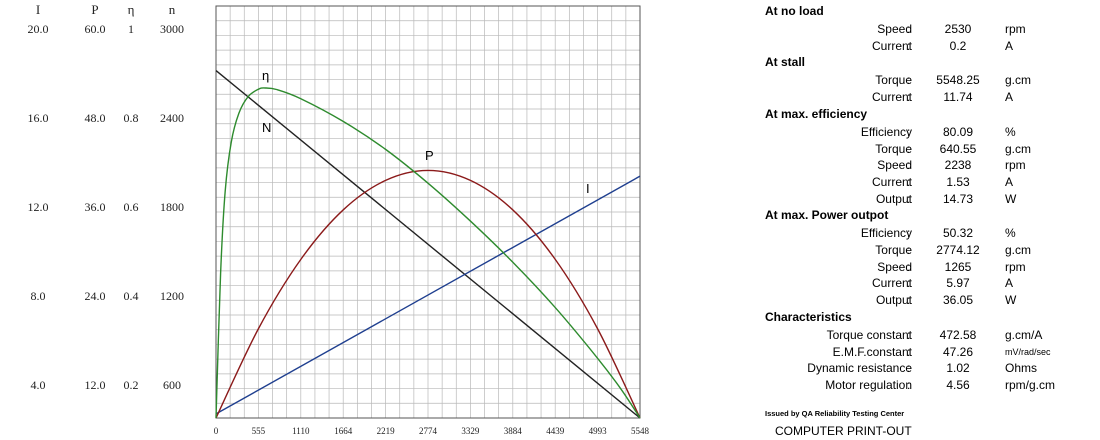  What do you see at coordinates (958, 97) in the screenshot?
I see `spec-value: 11.74` at bounding box center [958, 97].